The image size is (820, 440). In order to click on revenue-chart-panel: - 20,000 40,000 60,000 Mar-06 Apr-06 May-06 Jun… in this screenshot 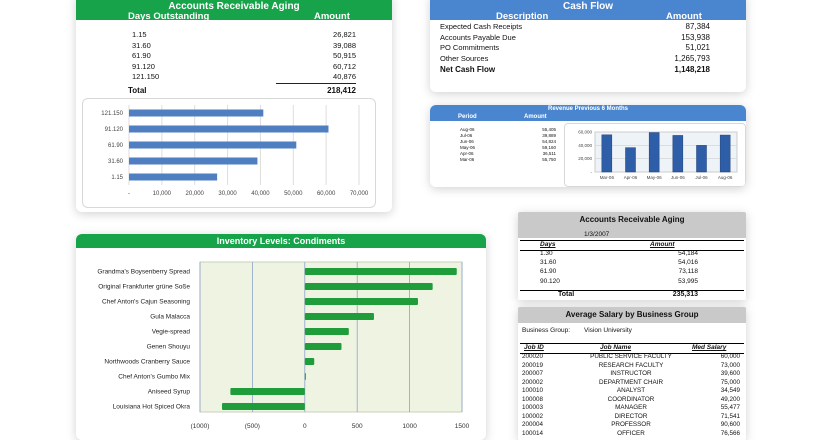, I will do `click(655, 155)`.